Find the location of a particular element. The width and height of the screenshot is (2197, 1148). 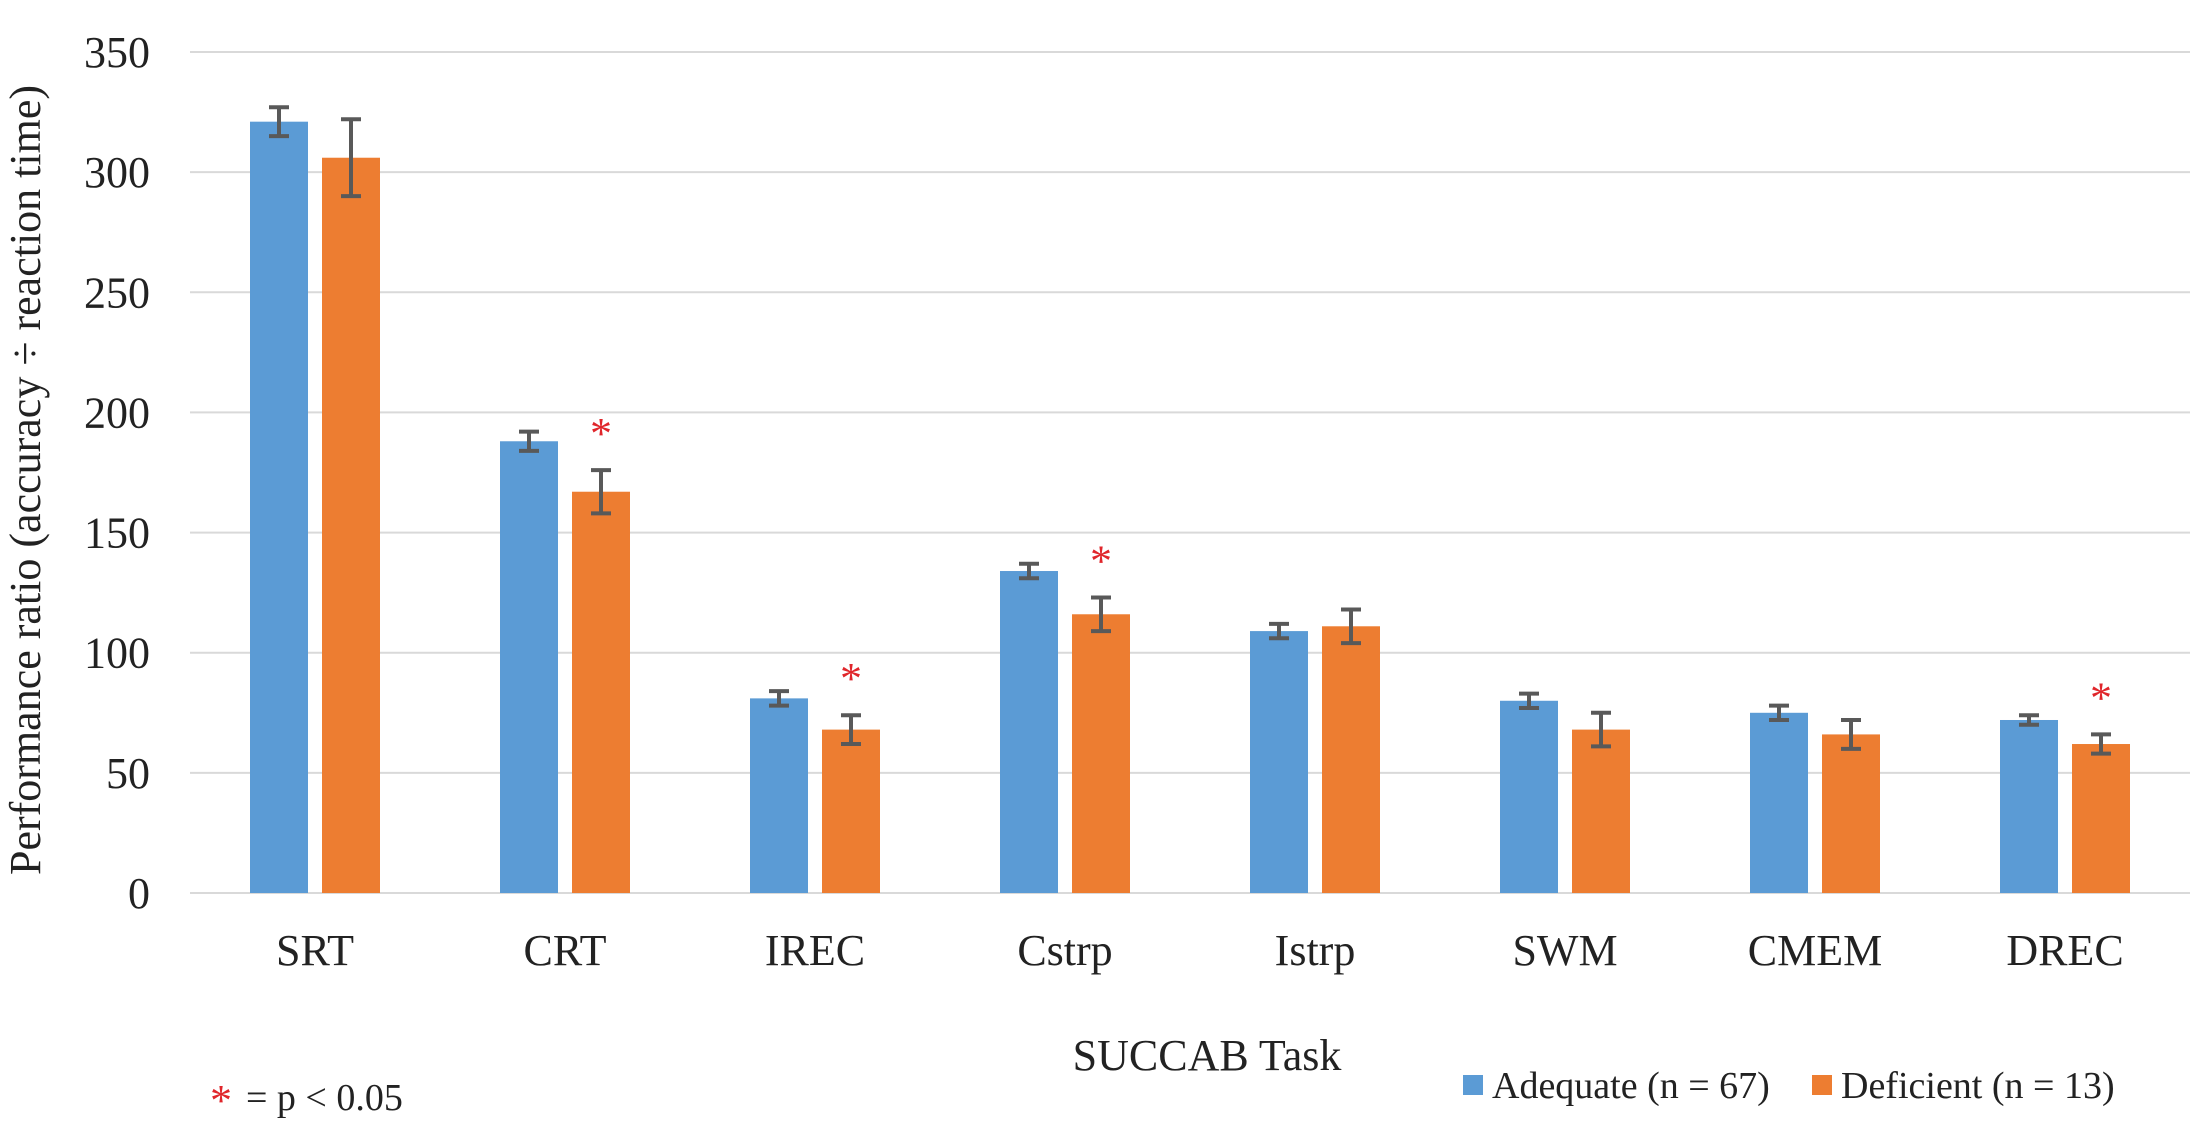

x-axis-categories: SRT CRT IREC Cstrp Istrp SWM CMEM DREC is located at coordinates (1200, 950).